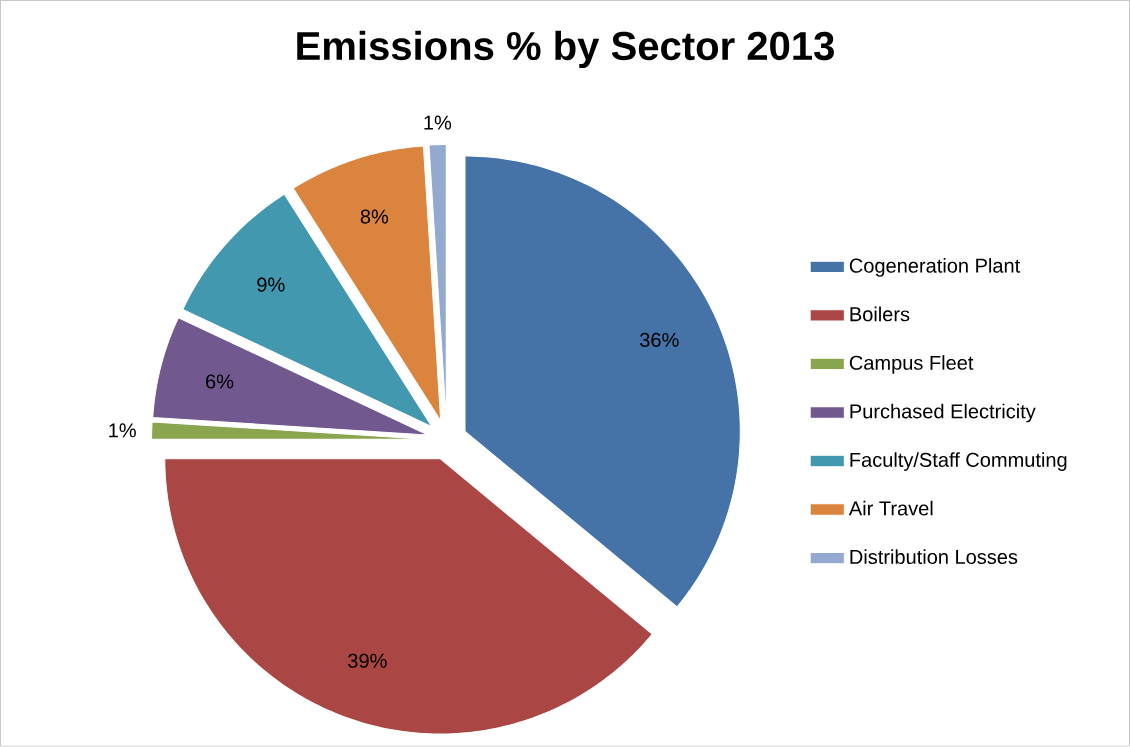 This screenshot has height=747, width=1130. Describe the element at coordinates (880, 314) in the screenshot. I see `legend-label: Boilers` at that location.